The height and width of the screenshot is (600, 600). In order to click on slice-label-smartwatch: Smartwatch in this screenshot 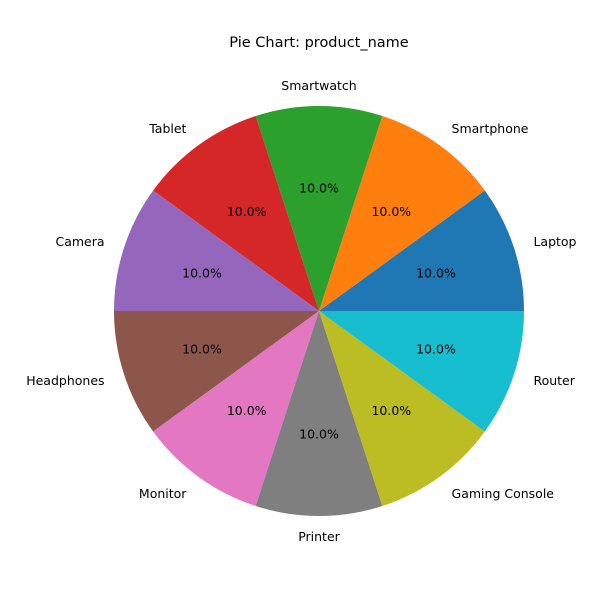, I will do `click(318, 85)`.